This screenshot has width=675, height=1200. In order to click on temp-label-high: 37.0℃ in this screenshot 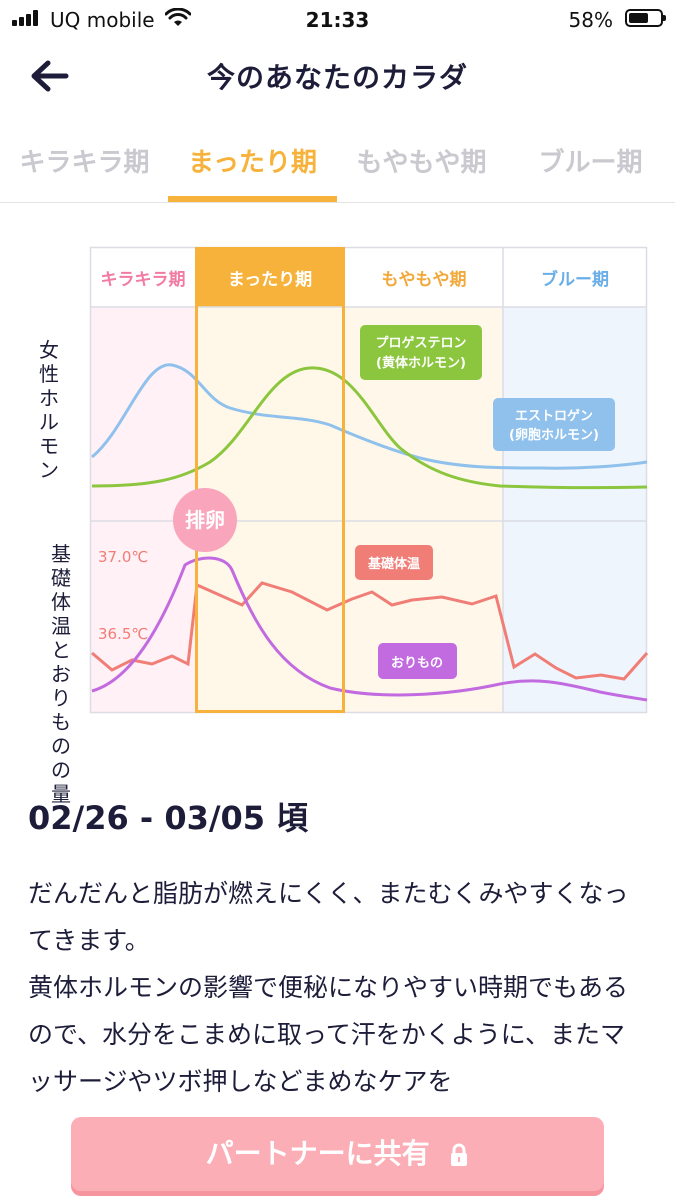, I will do `click(123, 557)`.